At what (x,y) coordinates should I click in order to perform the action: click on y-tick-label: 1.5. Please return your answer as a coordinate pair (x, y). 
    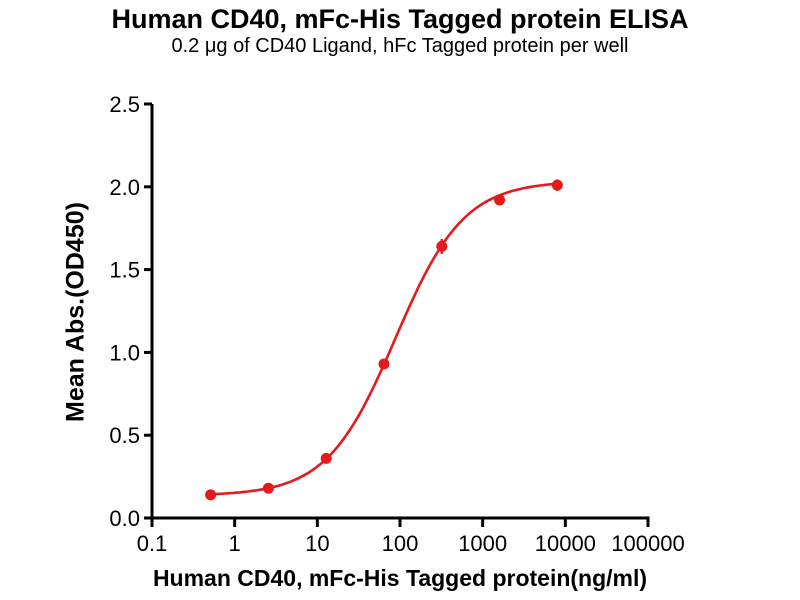
    Looking at the image, I should click on (124, 270).